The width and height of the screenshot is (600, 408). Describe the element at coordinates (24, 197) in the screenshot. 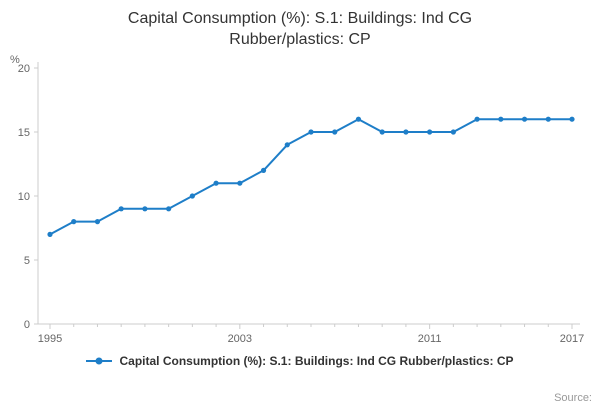

I see `y-tick-label: 10` at that location.